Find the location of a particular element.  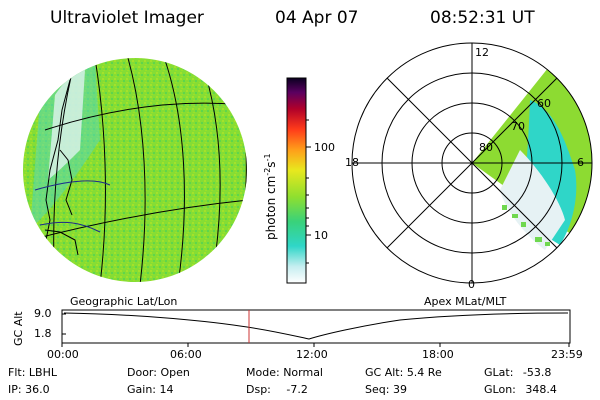

info-gain: Gain: 14 is located at coordinates (150, 389).